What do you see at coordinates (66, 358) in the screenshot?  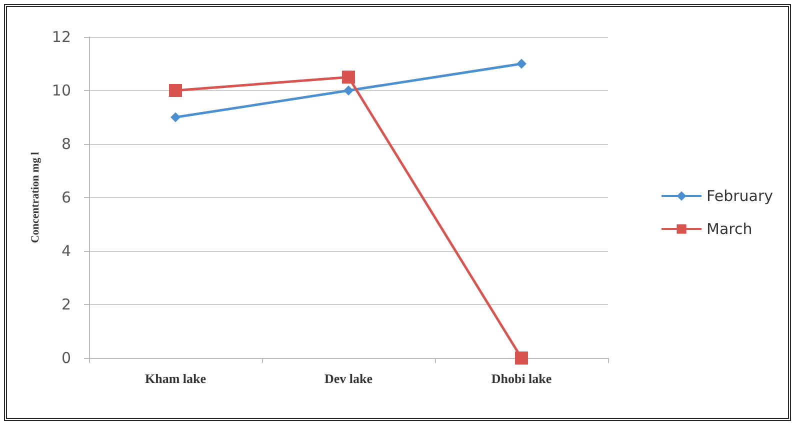 I see `y-tick-label: 0` at bounding box center [66, 358].